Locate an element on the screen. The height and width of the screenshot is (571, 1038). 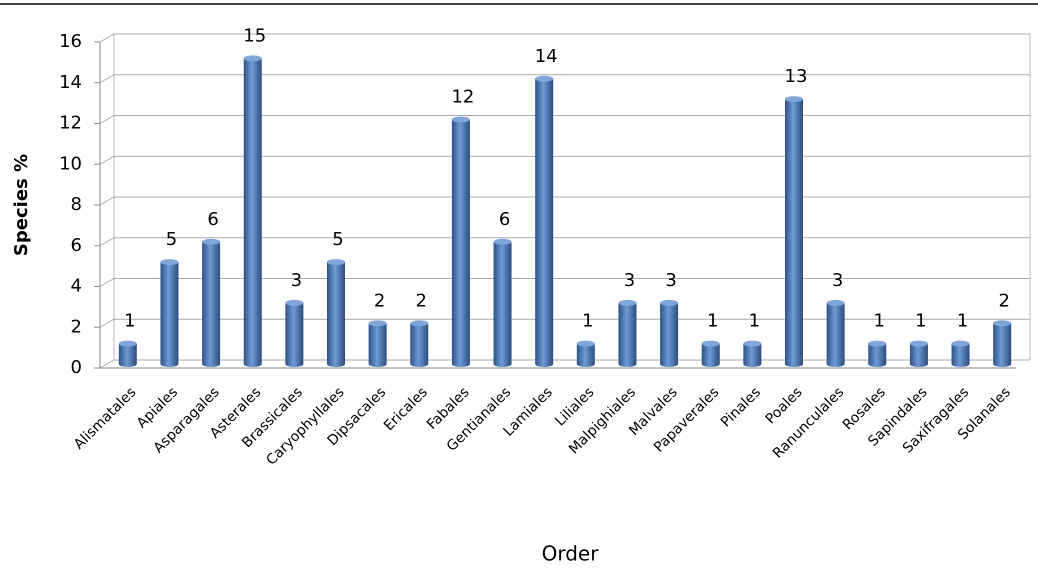
value-label: 14 is located at coordinates (546, 56).